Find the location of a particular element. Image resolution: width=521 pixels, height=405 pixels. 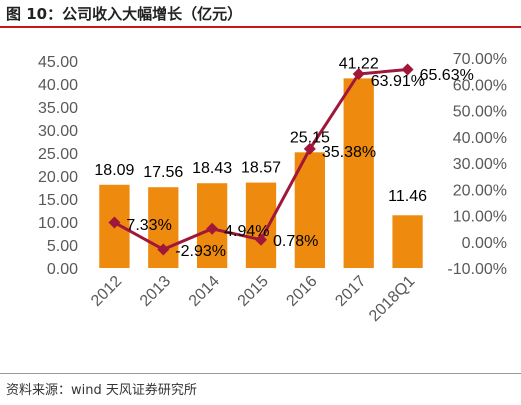

bar-2017 is located at coordinates (358, 173).